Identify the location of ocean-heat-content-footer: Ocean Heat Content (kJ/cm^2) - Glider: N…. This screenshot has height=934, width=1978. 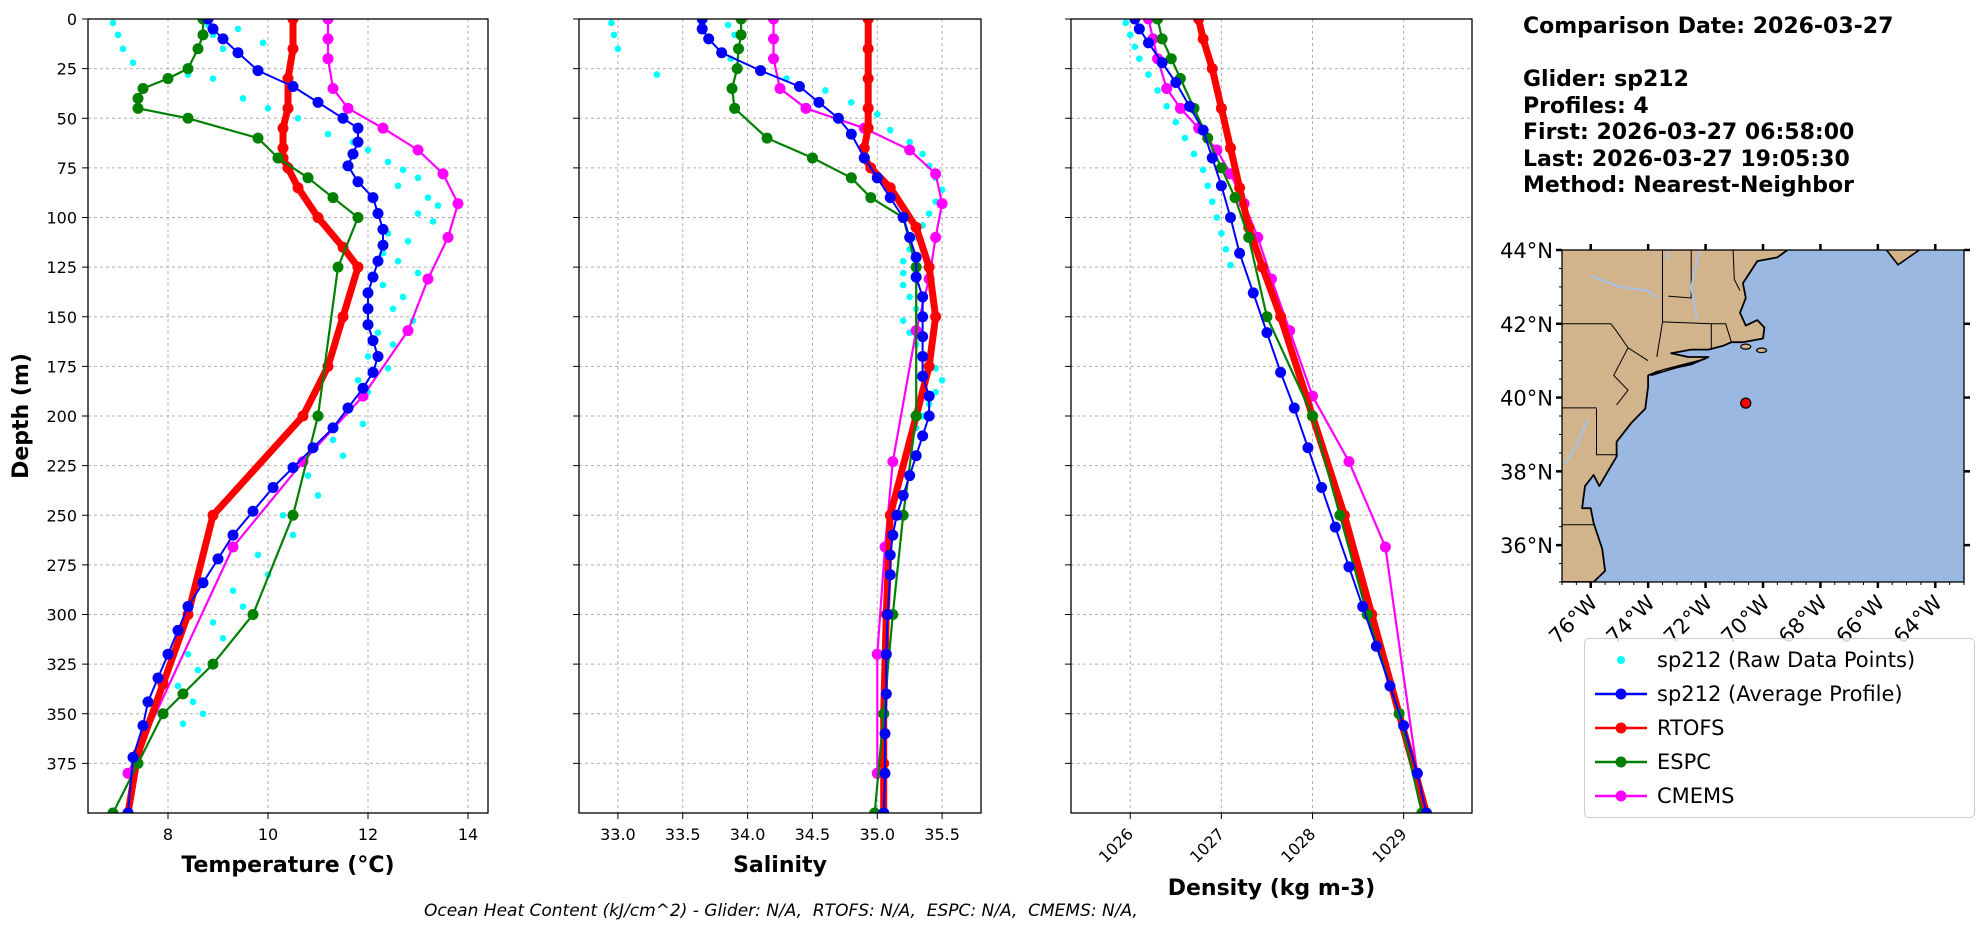
(781, 911).